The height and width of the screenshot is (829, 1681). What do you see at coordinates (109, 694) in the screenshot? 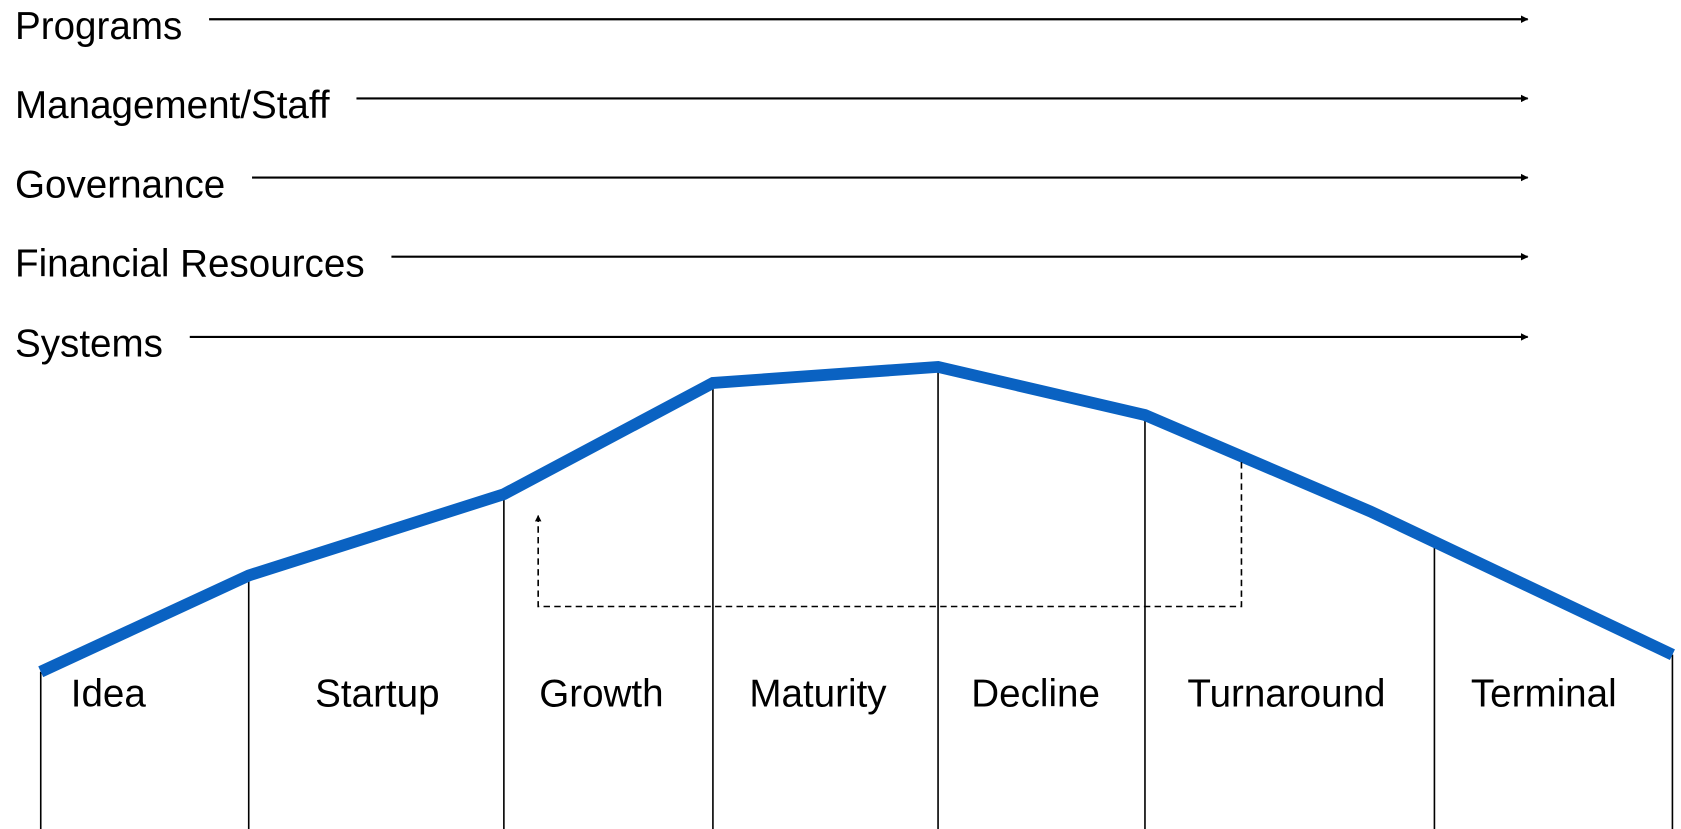
I see `stage-label: Idea` at bounding box center [109, 694].